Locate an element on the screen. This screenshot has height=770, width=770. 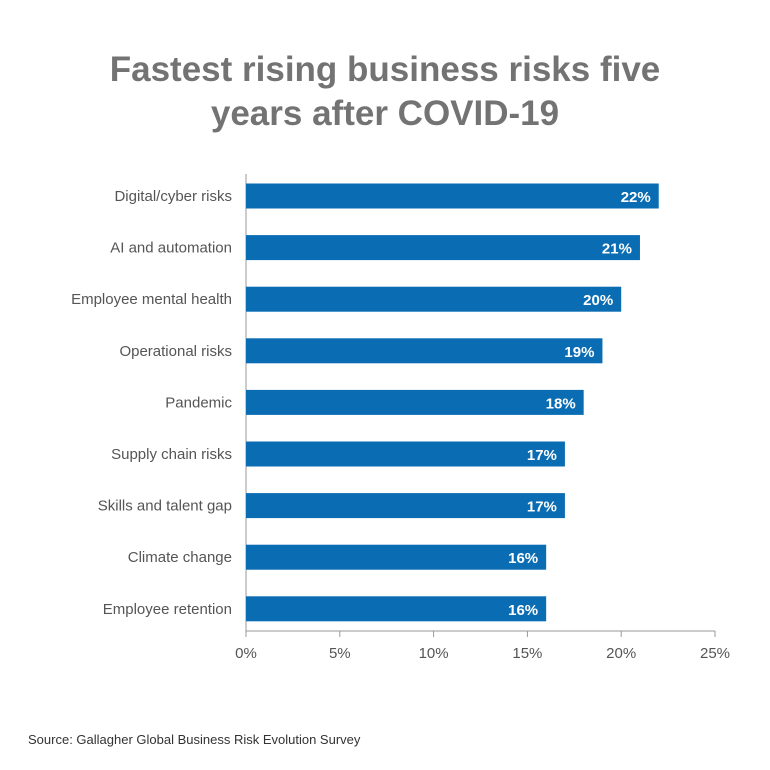
category-label: Pandemic is located at coordinates (198, 402).